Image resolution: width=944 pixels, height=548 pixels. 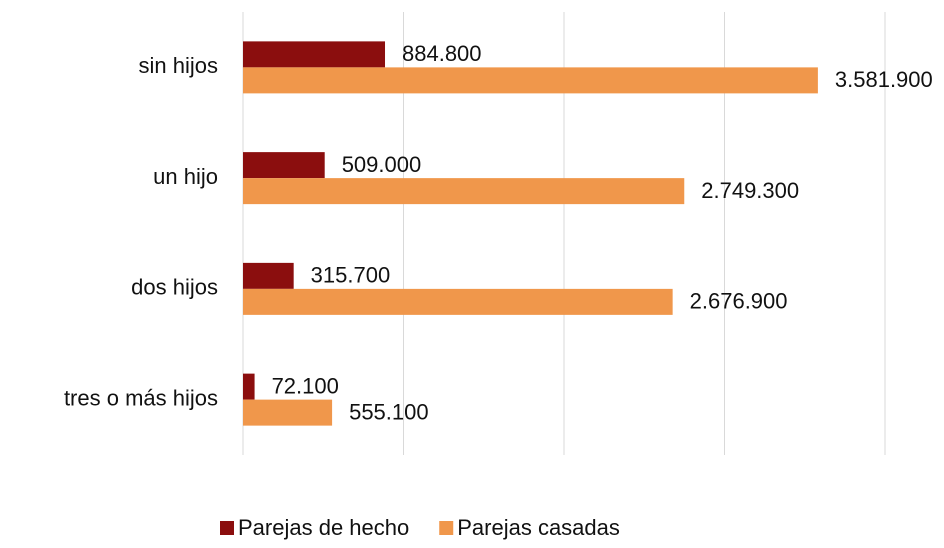 I want to click on y-tick-label: sin hijos, so click(x=178, y=65).